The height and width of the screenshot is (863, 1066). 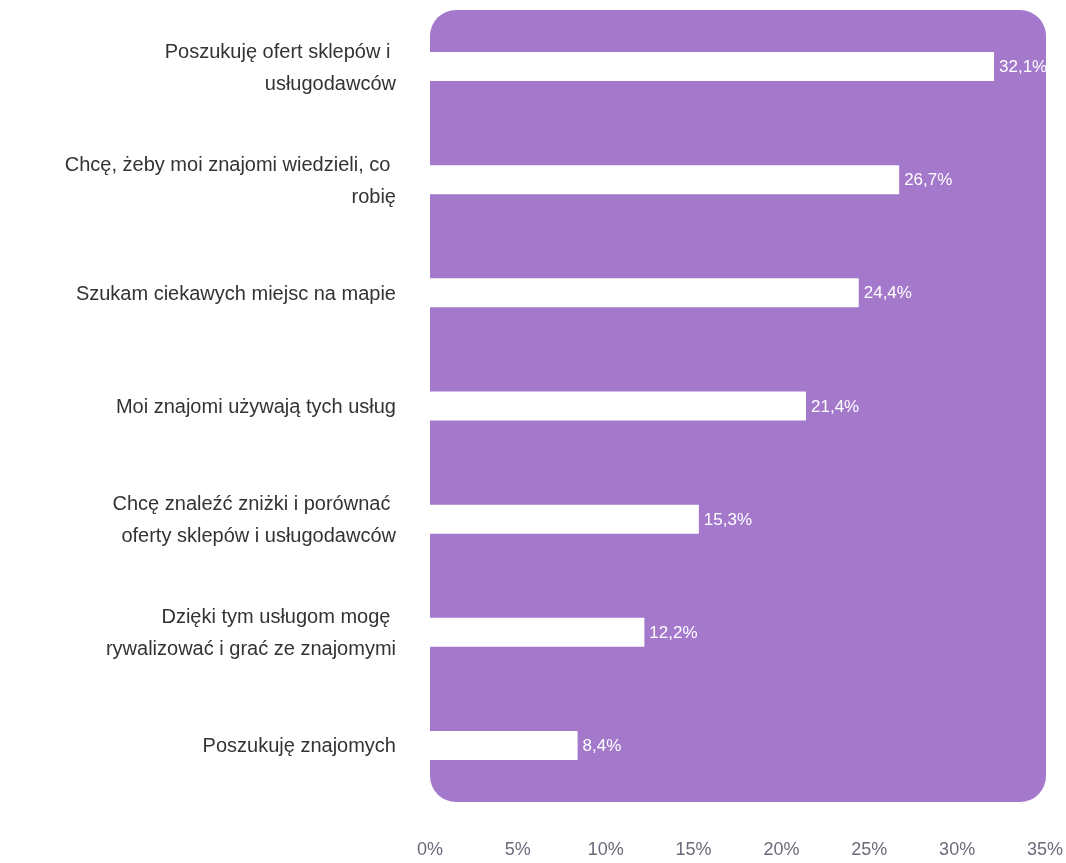 I want to click on x-tick-label: 30%, so click(x=957, y=849).